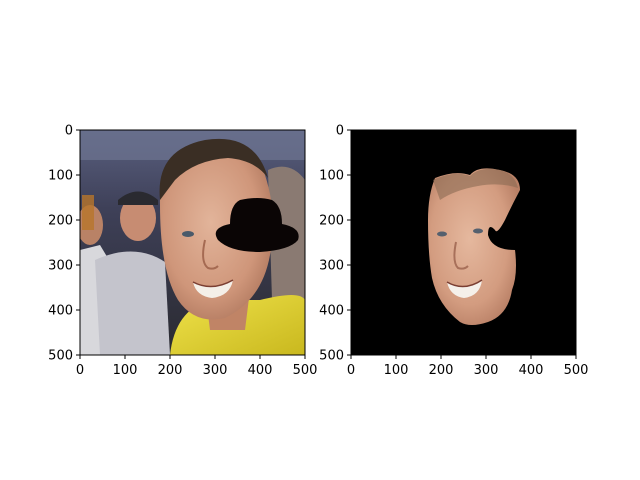 This screenshot has width=640, height=480. I want to click on right-xtick-label: 100, so click(396, 370).